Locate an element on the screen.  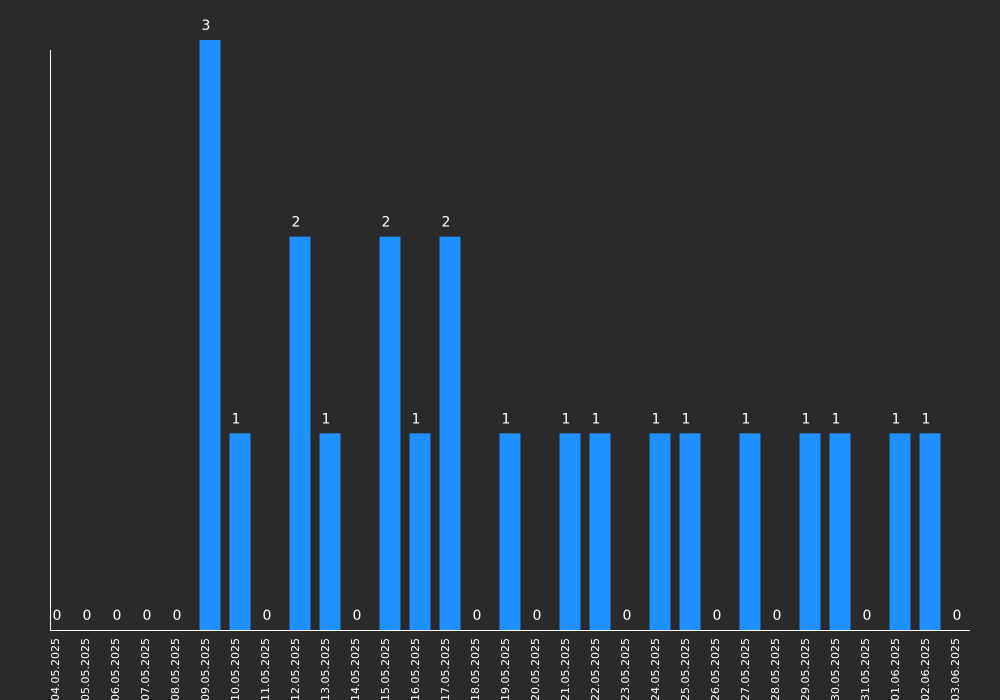
x-tick-label: 19.05.2025 is located at coordinates (505, 669).